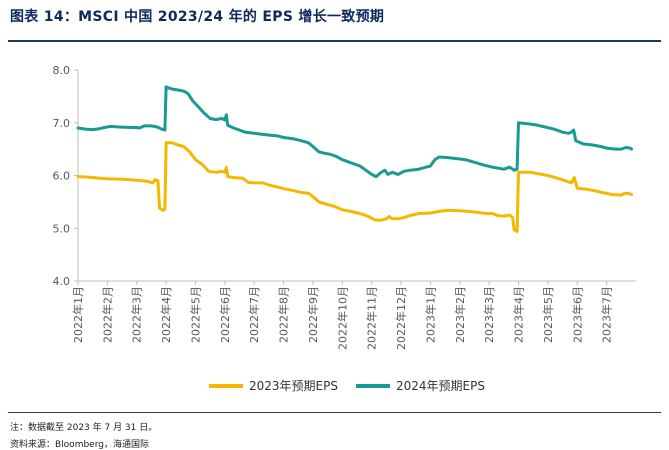  I want to click on legend-swatch-2023, so click(226, 385).